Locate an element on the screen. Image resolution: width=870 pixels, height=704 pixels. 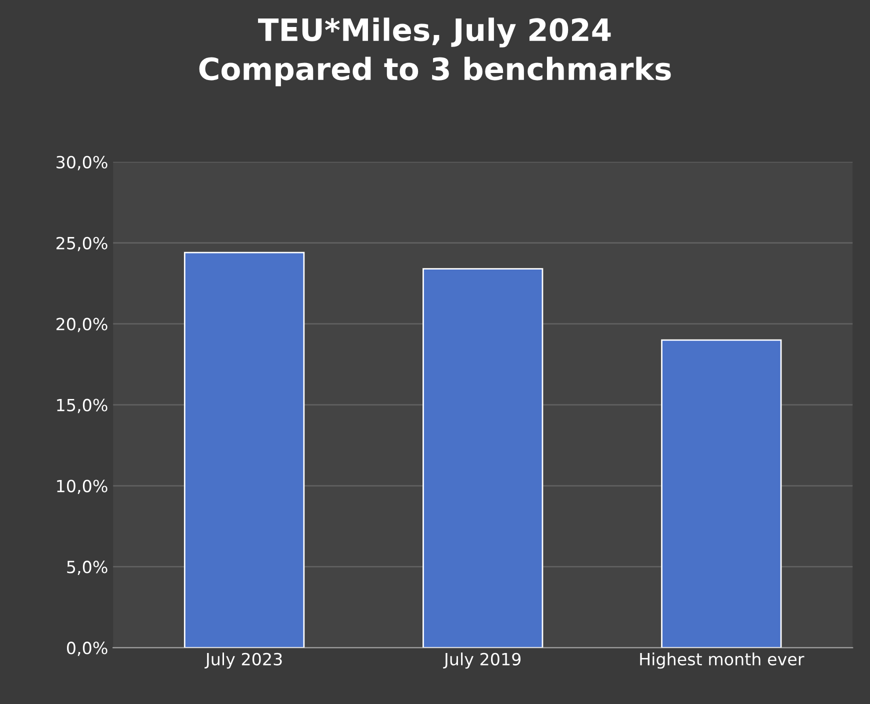
y-tick-label: 10,0% is located at coordinates (82, 487).